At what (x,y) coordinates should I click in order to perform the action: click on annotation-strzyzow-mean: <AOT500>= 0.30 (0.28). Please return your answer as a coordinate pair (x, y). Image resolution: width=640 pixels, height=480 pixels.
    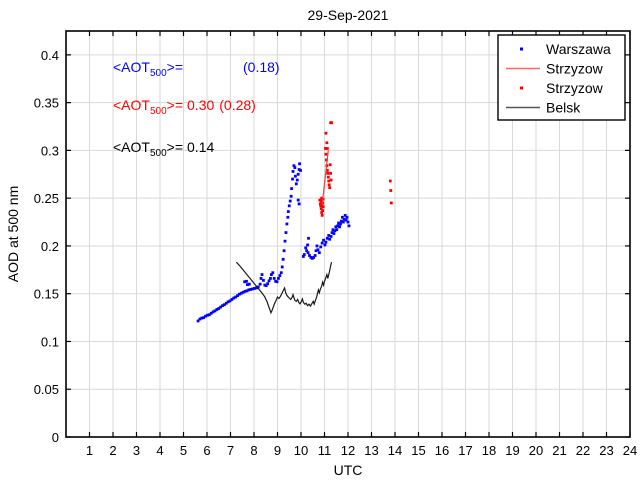
    Looking at the image, I should click on (184, 107).